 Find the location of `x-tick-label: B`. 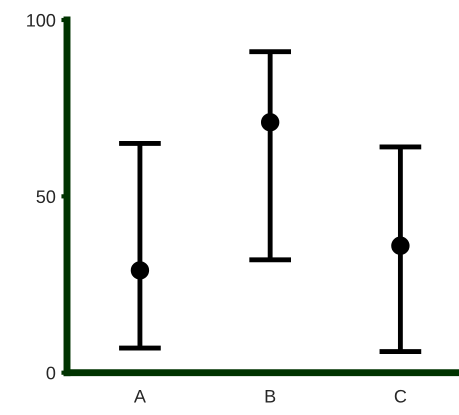

x-tick-label: B is located at coordinates (271, 396).